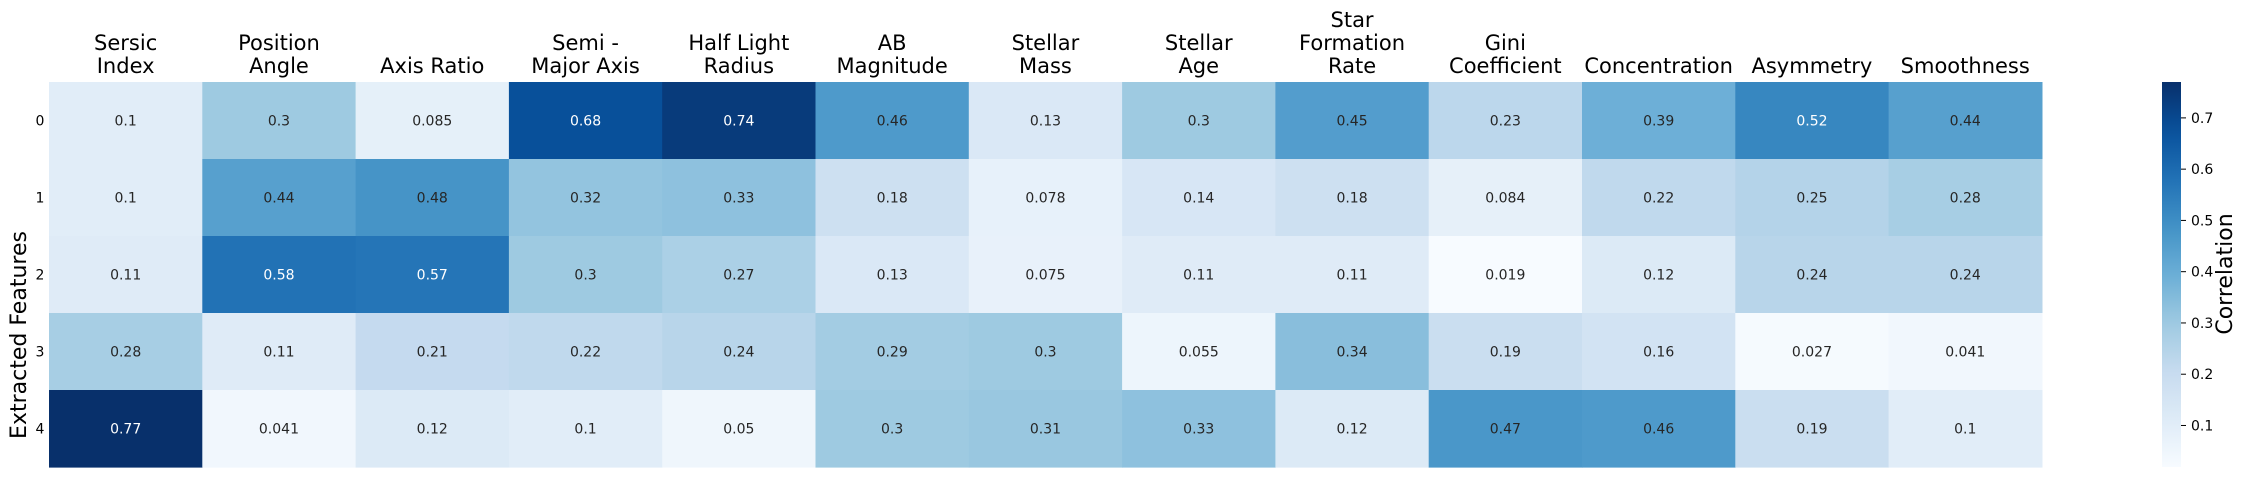 This screenshot has height=480, width=2243. I want to click on cell-value-label: 0.041, so click(279, 430).